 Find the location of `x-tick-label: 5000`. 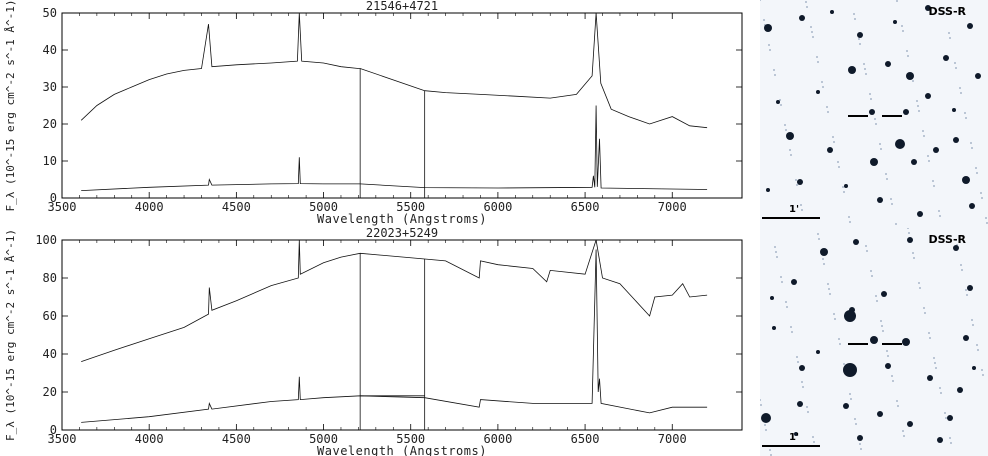

x-tick-label: 5000 is located at coordinates (323, 207).